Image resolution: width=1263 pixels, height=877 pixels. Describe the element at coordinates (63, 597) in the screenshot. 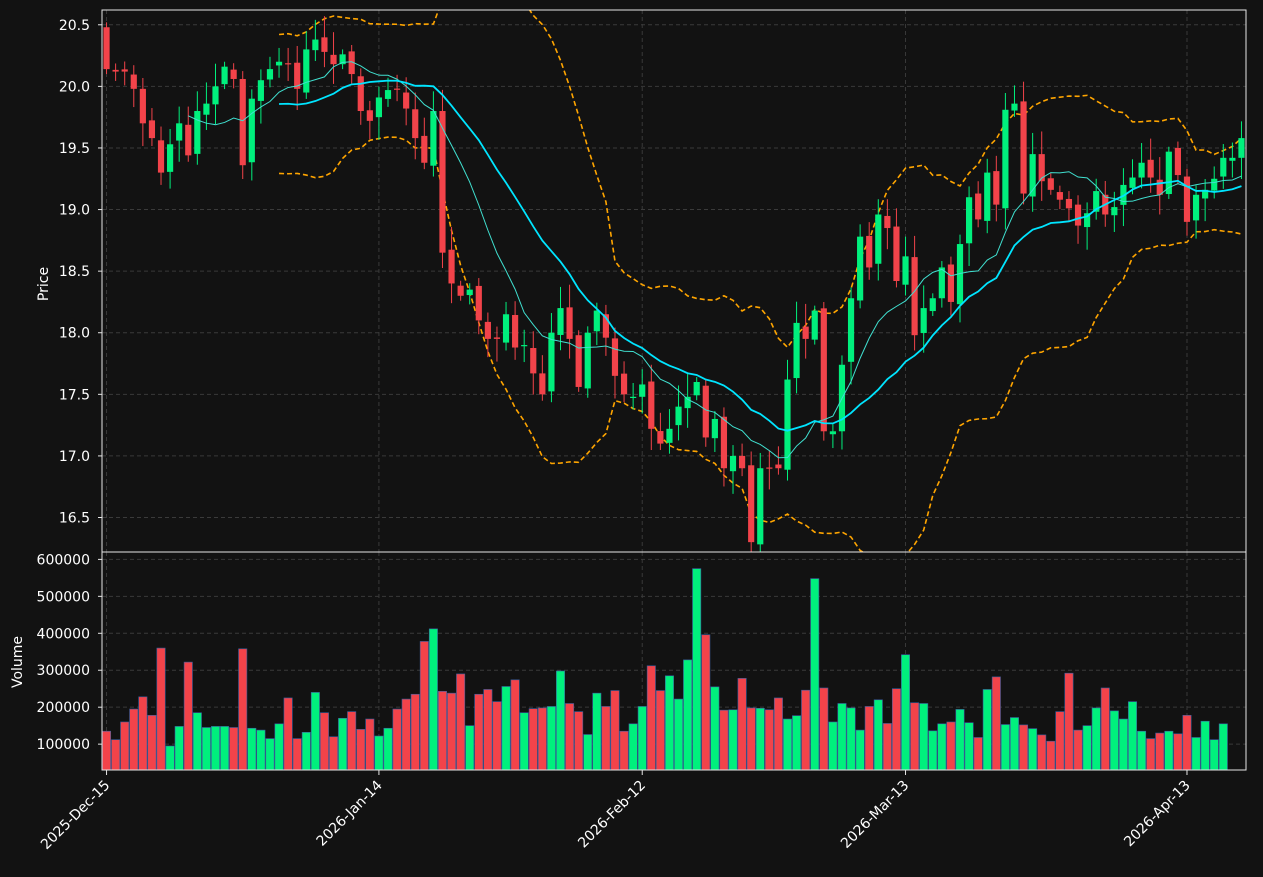

I see `volume-tick-label: 500000` at that location.